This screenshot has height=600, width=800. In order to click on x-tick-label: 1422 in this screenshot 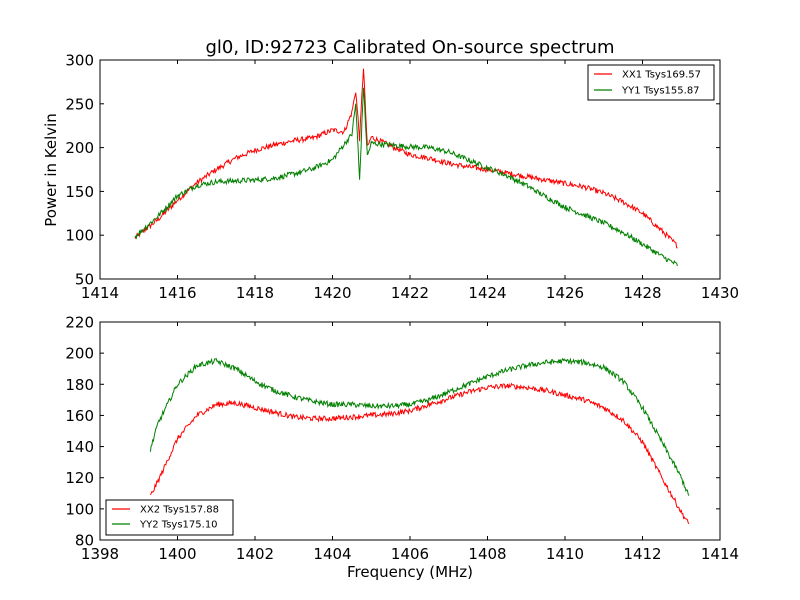, I will do `click(410, 293)`.